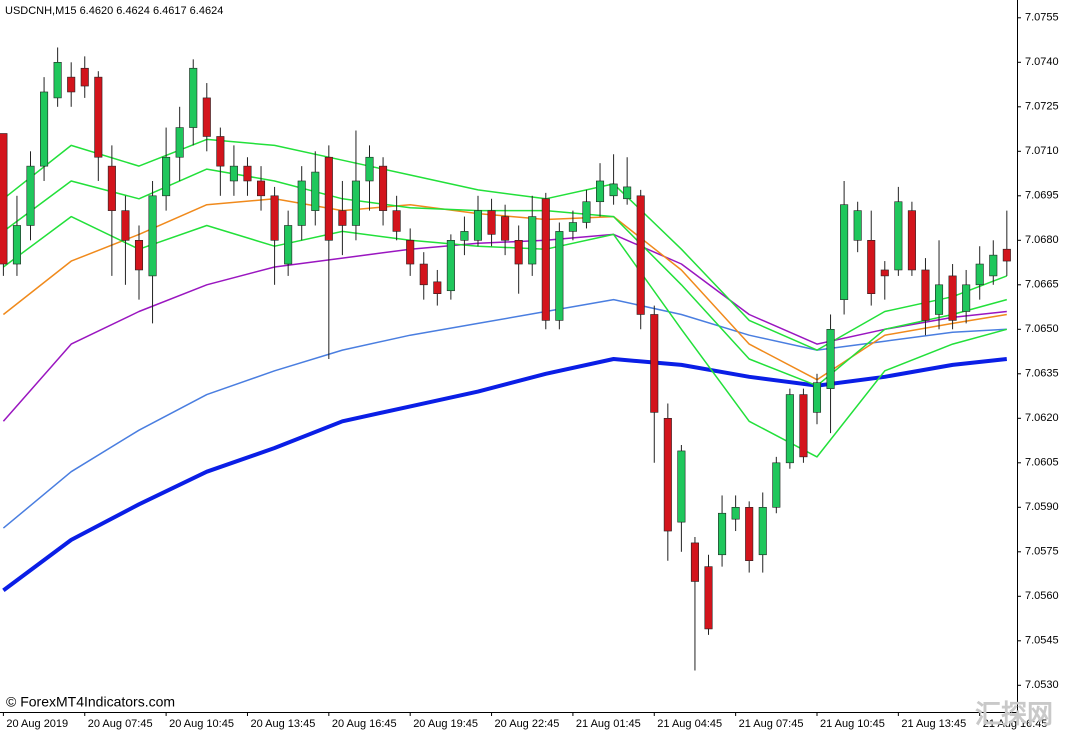  Describe the element at coordinates (1042, 641) in the screenshot. I see `y-tick-label: 7.0545` at that location.